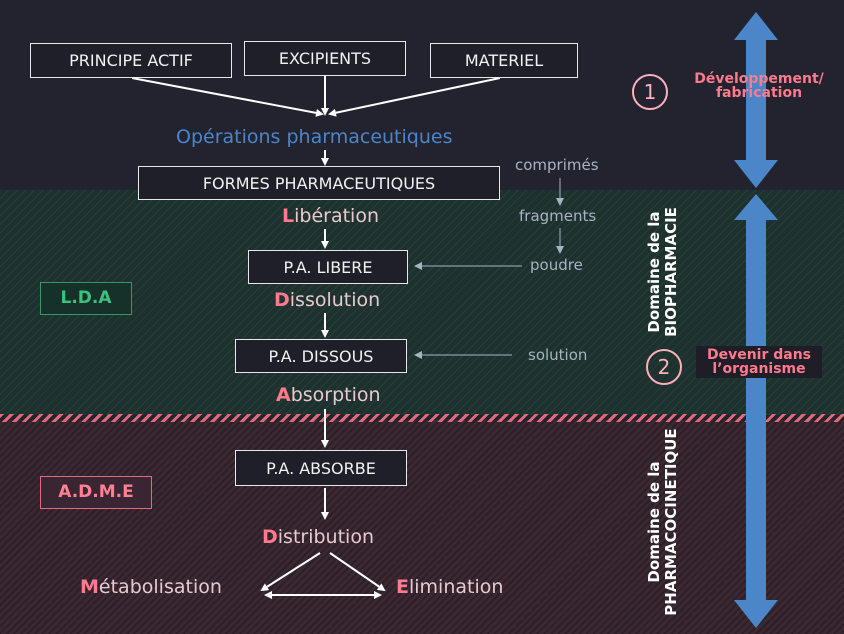  What do you see at coordinates (759, 355) in the screenshot?
I see `phase2-label-line1: Devenir dans` at bounding box center [759, 355].